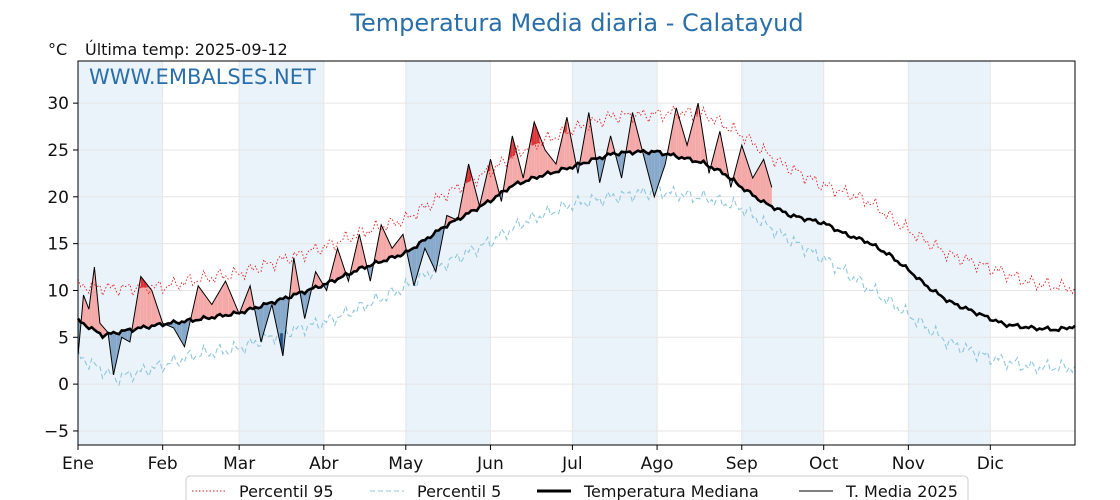 Image resolution: width=1120 pixels, height=500 pixels. What do you see at coordinates (120, 253) in the screenshot?
I see `month-band-ene` at bounding box center [120, 253].